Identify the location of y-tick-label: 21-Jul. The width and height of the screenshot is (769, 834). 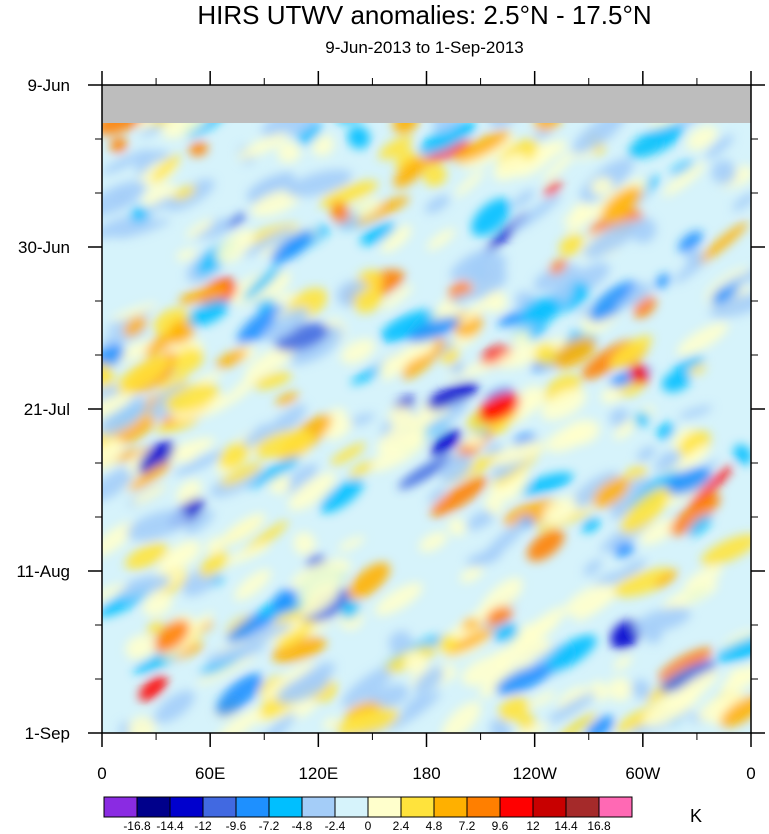
(47, 409).